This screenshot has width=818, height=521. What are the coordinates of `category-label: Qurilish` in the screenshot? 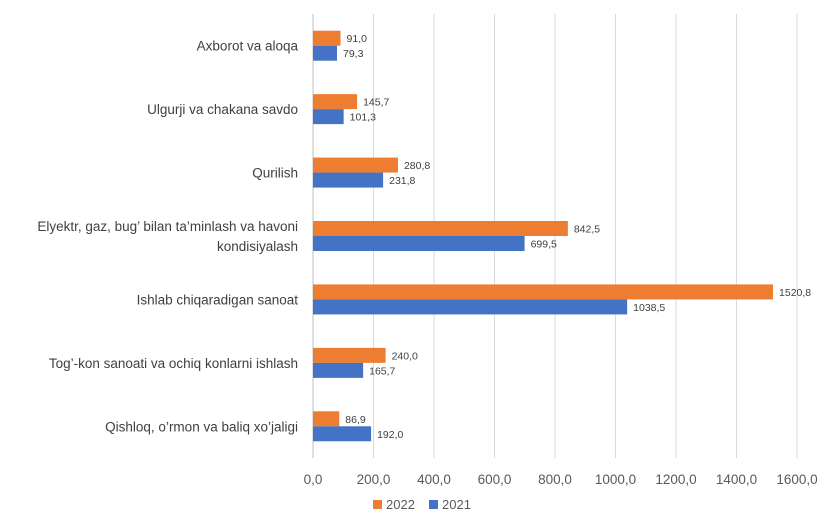 It's located at (275, 173).